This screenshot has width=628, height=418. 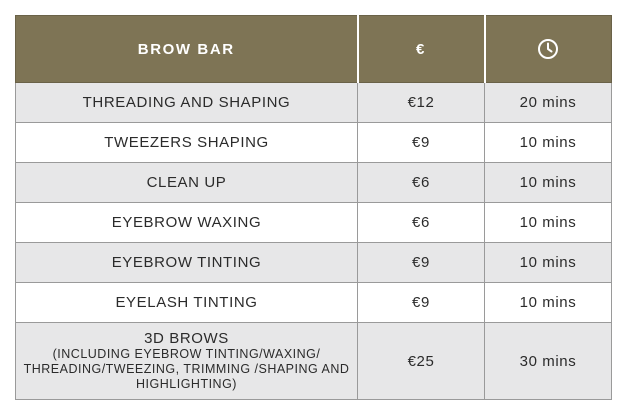 I want to click on clock-icon, so click(x=548, y=49).